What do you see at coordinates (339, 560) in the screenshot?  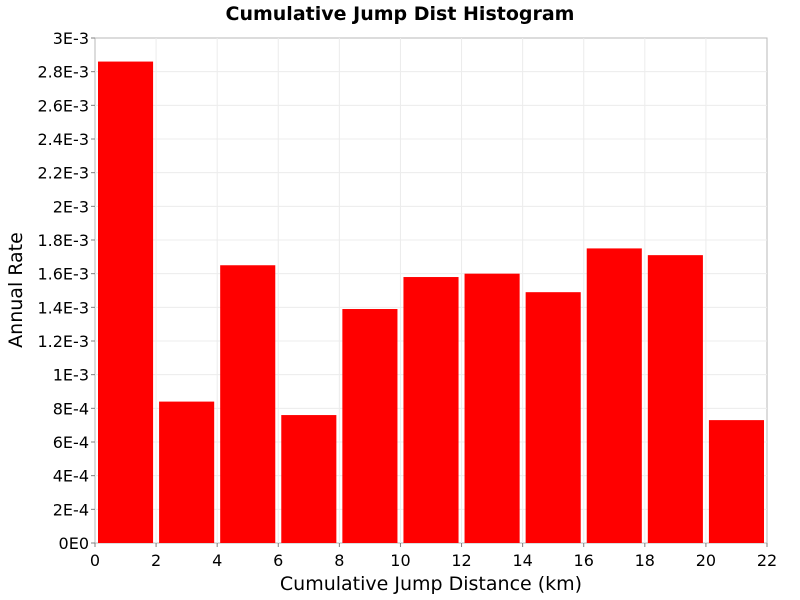 I see `x-tick-label: 8` at bounding box center [339, 560].